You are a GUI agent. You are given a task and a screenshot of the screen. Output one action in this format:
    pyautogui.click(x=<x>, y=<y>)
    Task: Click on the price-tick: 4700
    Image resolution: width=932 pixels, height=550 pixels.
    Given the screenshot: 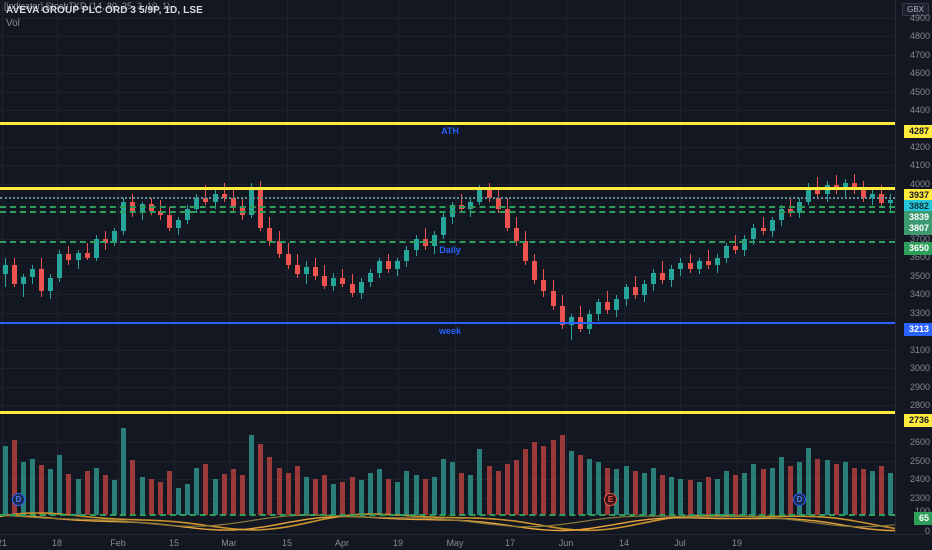 What is the action you would take?
    pyautogui.click(x=919, y=55)
    